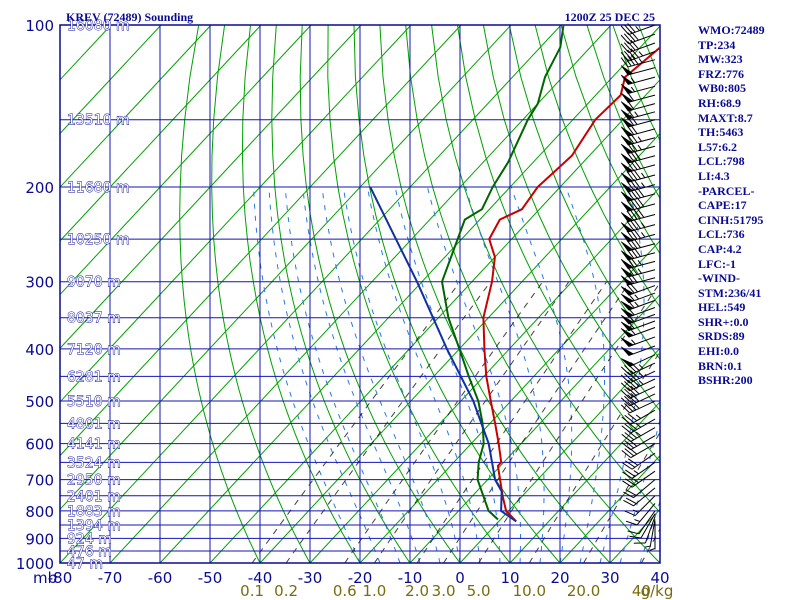 The width and height of the screenshot is (800, 600). Describe the element at coordinates (129, 17) in the screenshot. I see `chart-title: KREV (72489) Sounding` at that location.